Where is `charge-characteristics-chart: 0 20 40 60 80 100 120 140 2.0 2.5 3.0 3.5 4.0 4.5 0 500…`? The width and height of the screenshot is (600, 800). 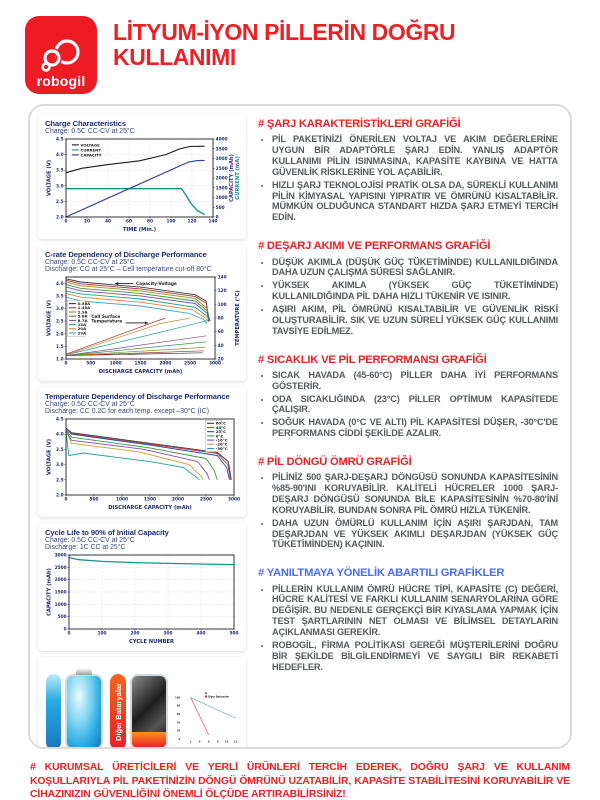 charge-characteristics-chart: 0 20 40 60 80 100 120 140 2.0 2.5 3.0 3.5 4.0 4.5 0 500… is located at coordinates (144, 185).